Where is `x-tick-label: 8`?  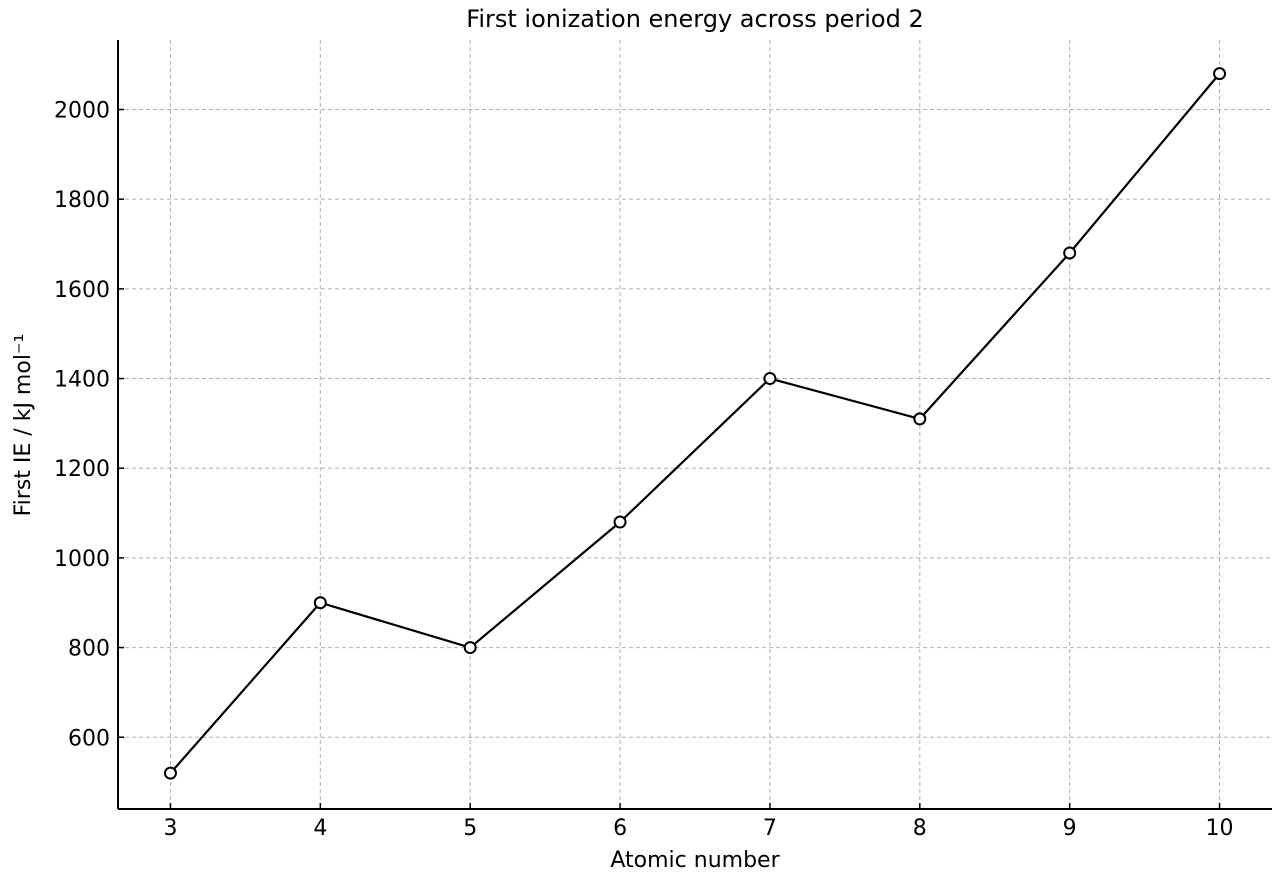 x-tick-label: 8 is located at coordinates (920, 828).